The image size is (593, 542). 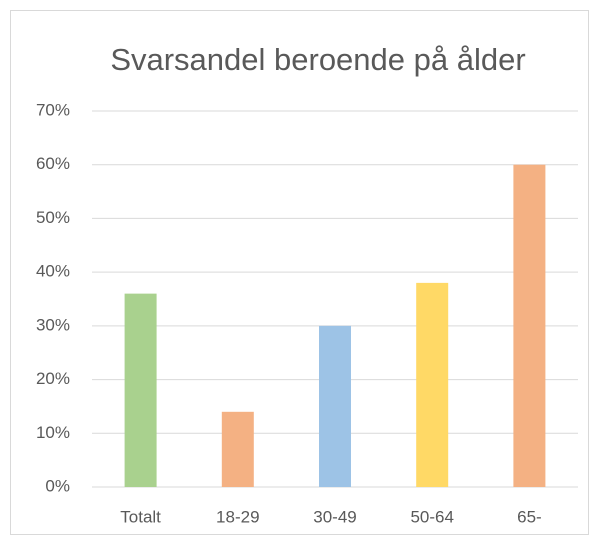 I want to click on y-tick-label: 30%, so click(x=53, y=324).